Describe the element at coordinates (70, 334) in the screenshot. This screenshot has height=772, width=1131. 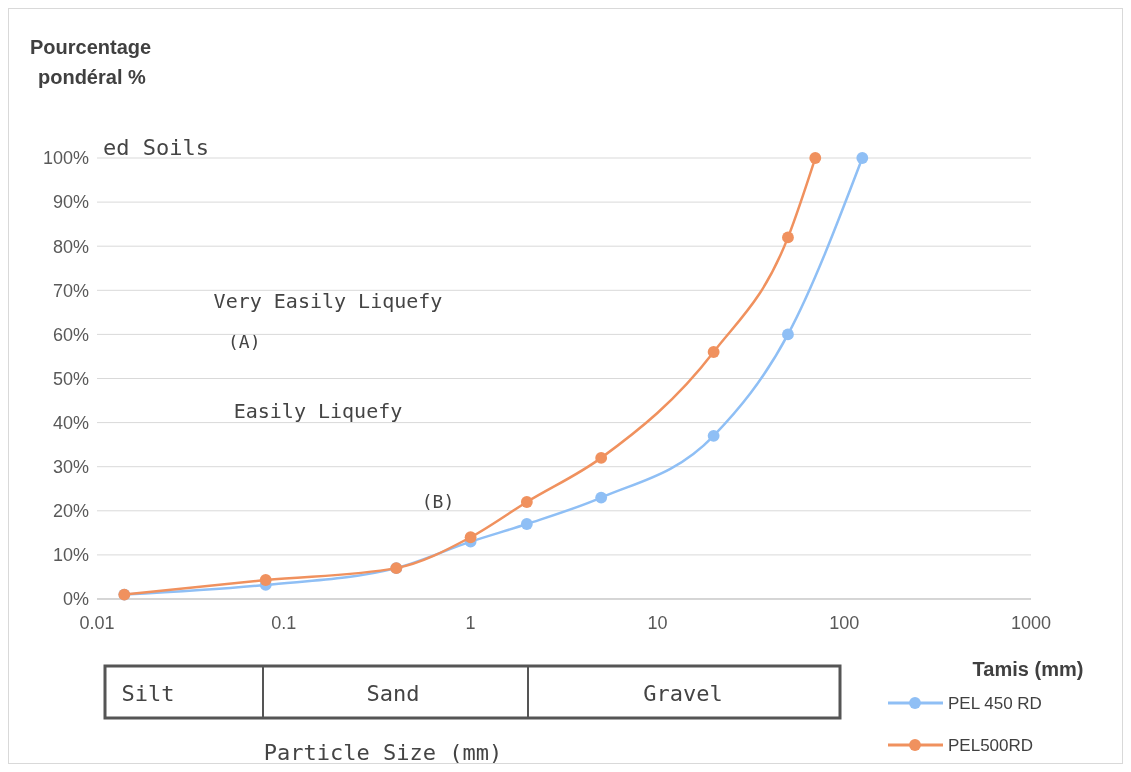
I see `y-tick-label: 60%` at that location.